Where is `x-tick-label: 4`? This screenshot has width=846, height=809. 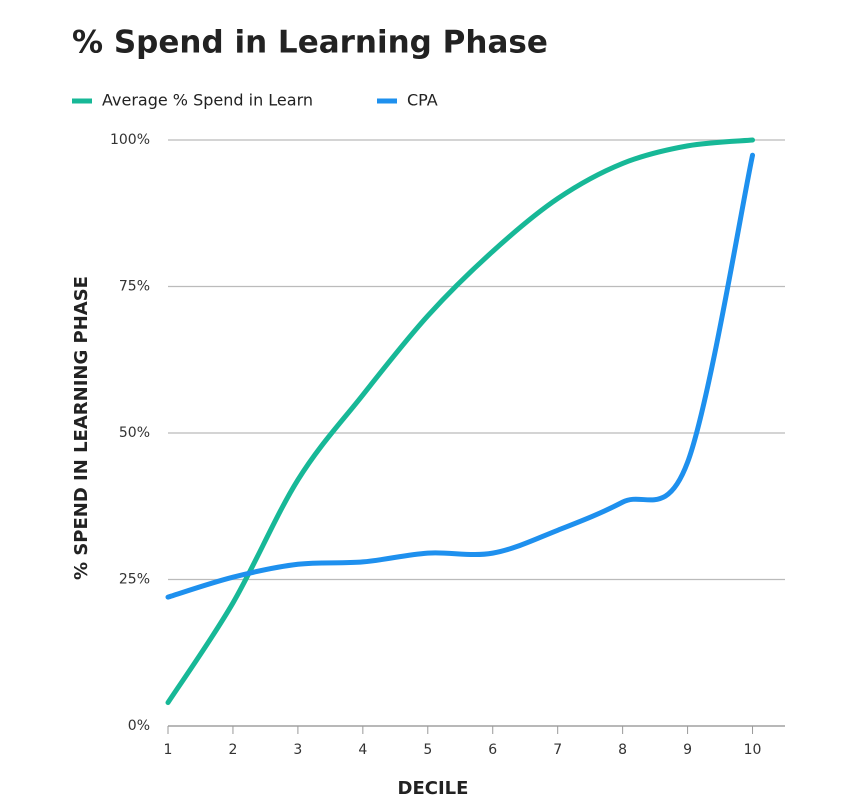 x-tick-label: 4 is located at coordinates (362, 750).